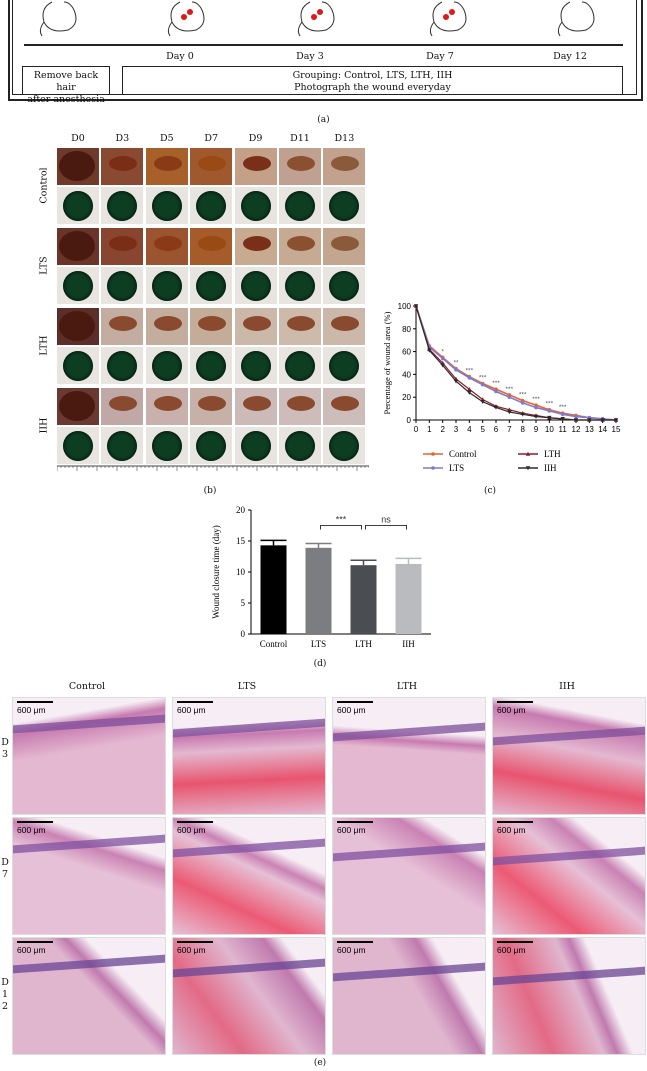 The height and width of the screenshot is (1071, 647). Describe the element at coordinates (241, 541) in the screenshot. I see `y-tick-label: 15` at that location.